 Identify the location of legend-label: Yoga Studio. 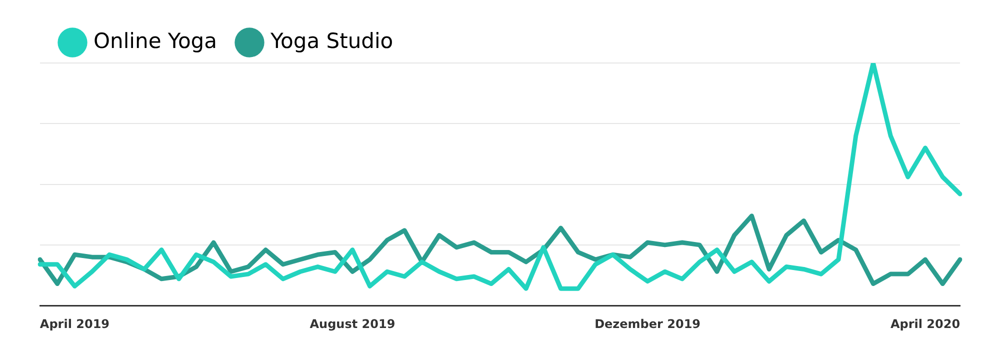
(332, 40).